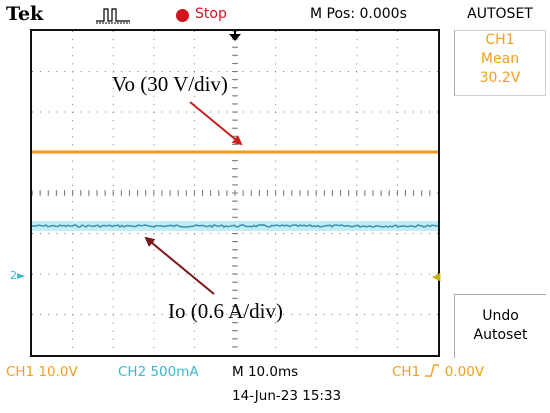 Image resolution: width=550 pixels, height=413 pixels. Describe the element at coordinates (432, 370) in the screenshot. I see `rising-edge-icon` at that location.